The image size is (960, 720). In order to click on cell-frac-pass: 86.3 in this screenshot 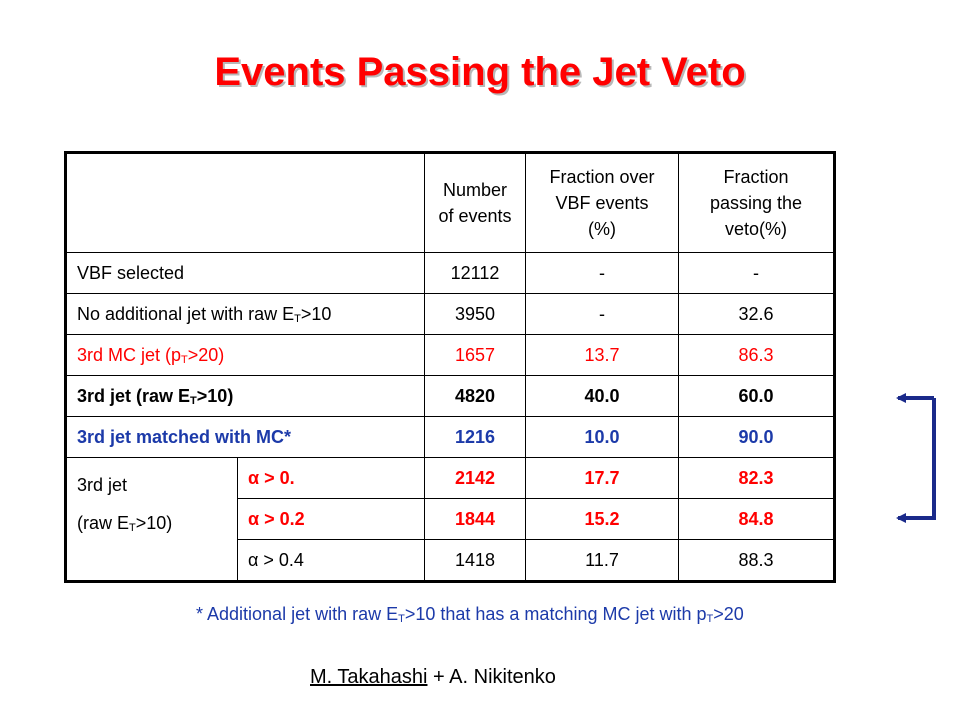, I will do `click(756, 355)`.